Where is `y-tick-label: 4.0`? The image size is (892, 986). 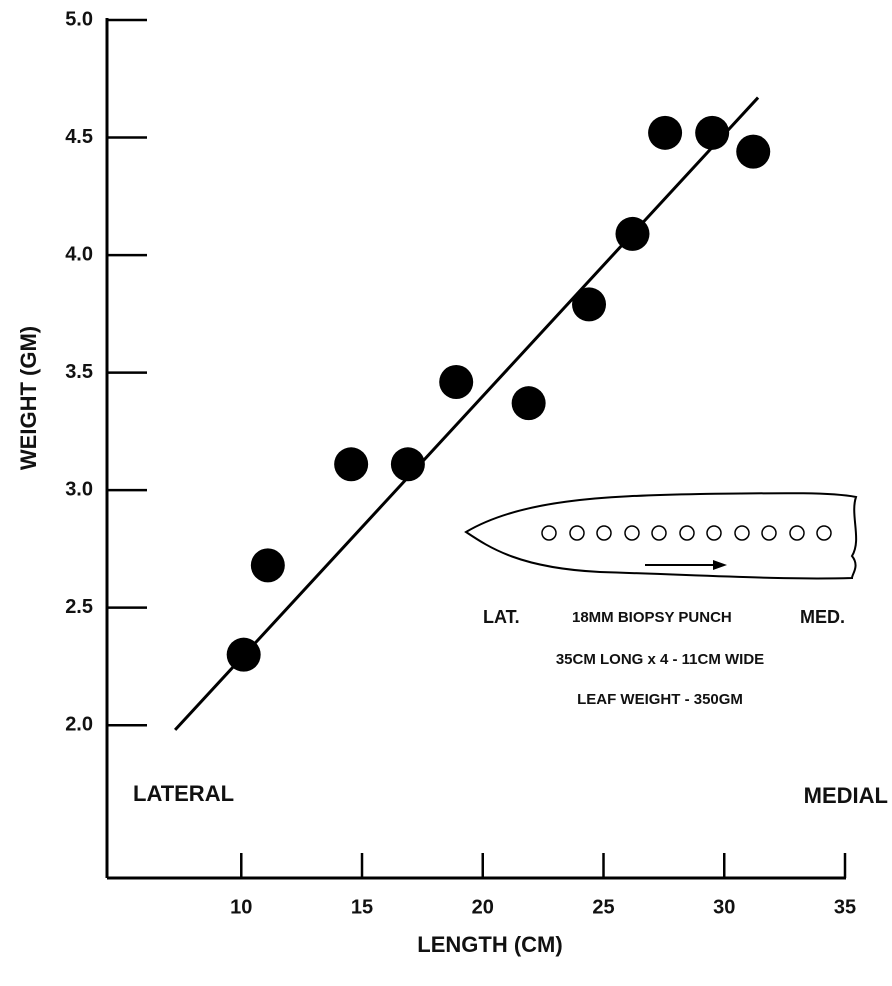
y-tick-label: 4.0 is located at coordinates (79, 254).